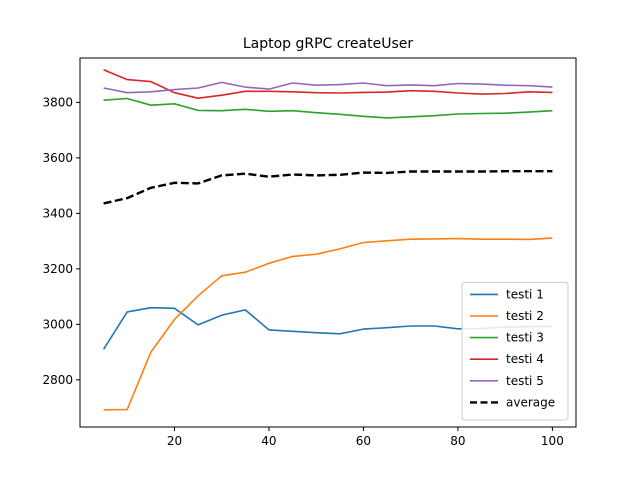  I want to click on legend-label-2: testi 3, so click(525, 338).